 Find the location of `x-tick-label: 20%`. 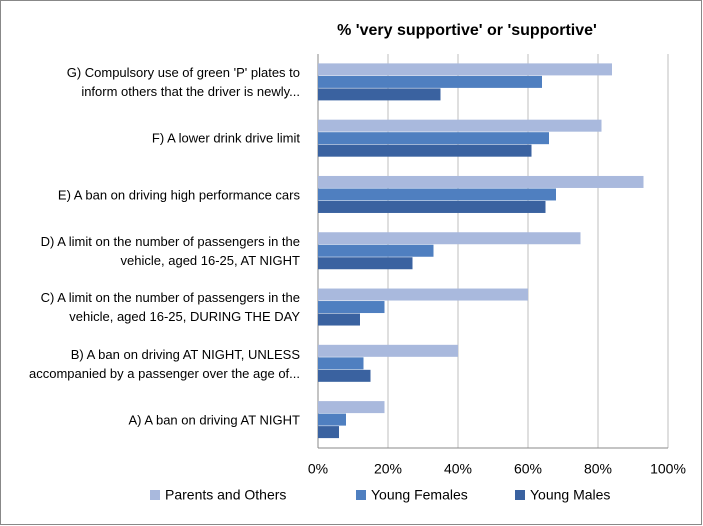

x-tick-label: 20% is located at coordinates (388, 469).